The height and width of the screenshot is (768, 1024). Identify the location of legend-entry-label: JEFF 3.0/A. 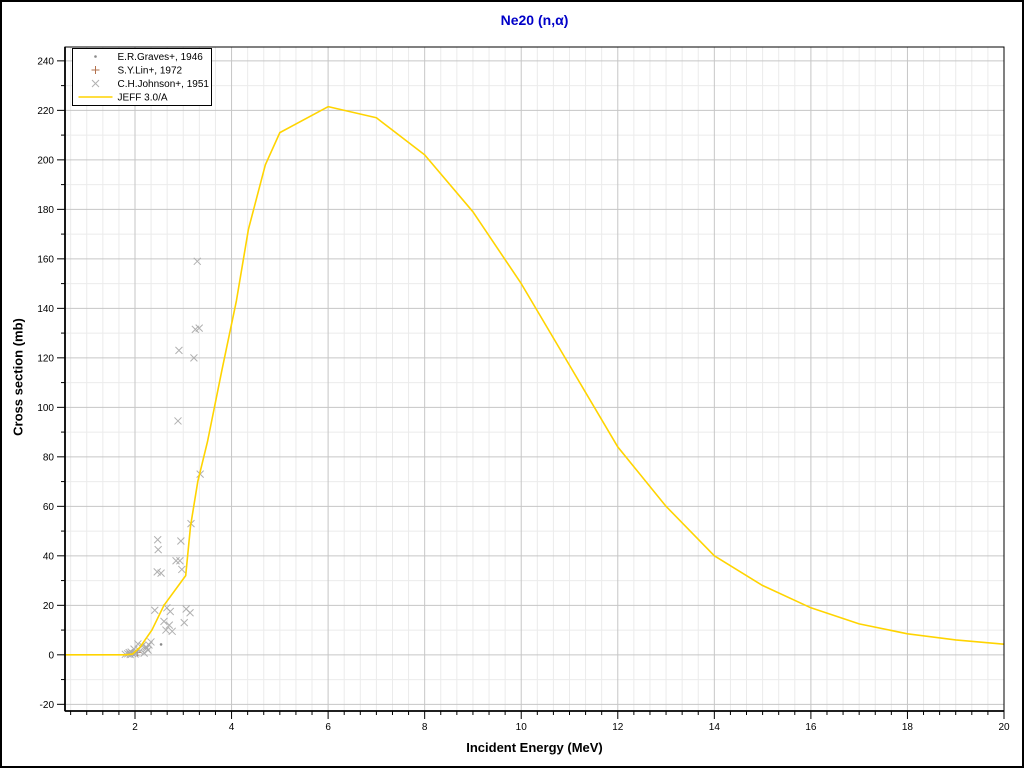
(143, 98).